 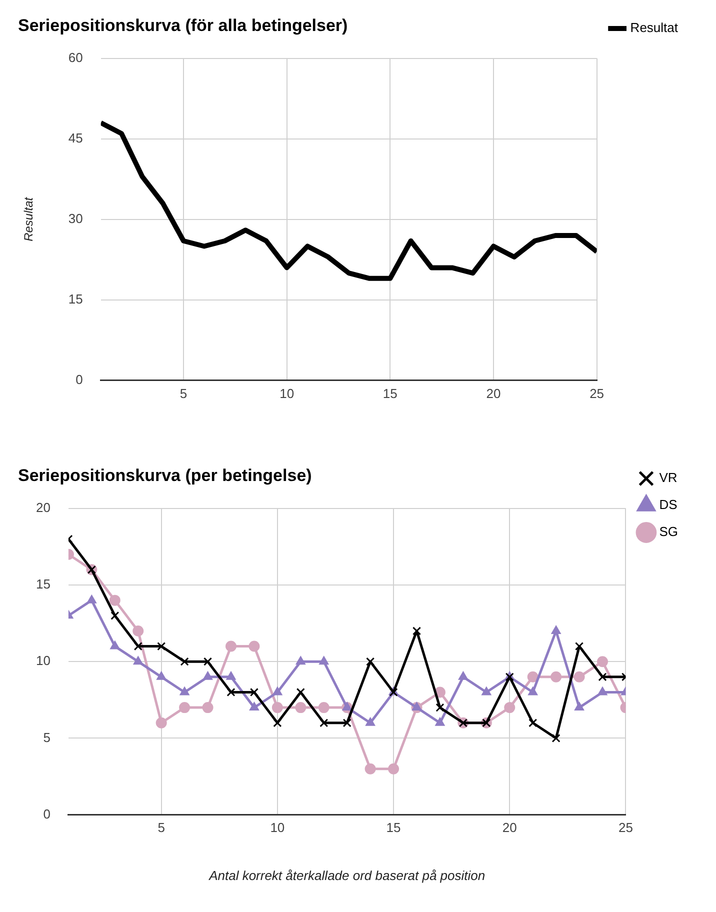 I want to click on y-tick-label: 60, so click(x=75, y=57).